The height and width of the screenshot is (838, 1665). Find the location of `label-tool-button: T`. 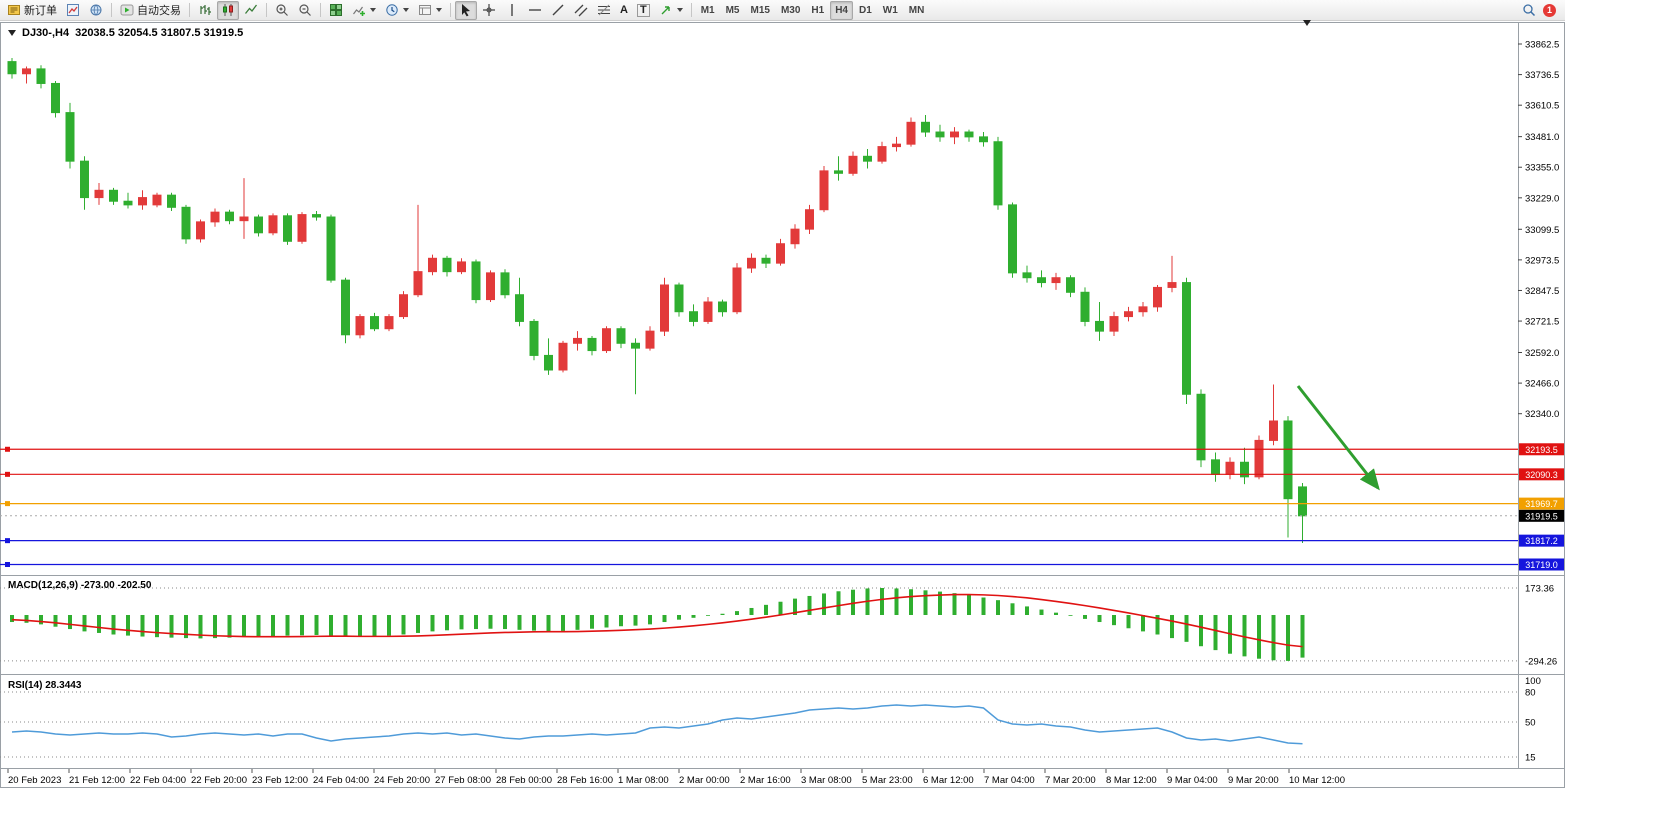

label-tool-button: T is located at coordinates (643, 10).